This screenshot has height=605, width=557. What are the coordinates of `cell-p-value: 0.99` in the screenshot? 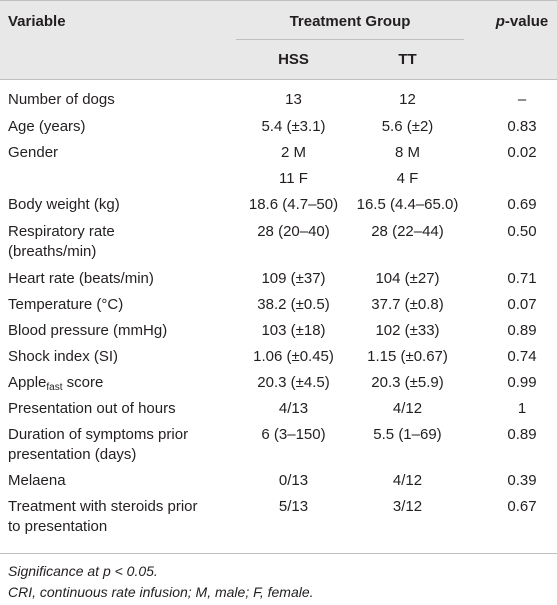 It's located at (522, 382).